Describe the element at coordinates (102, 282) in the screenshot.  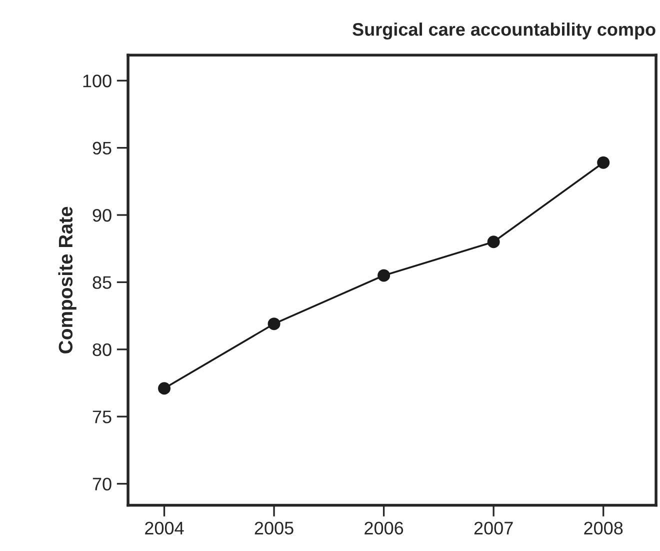
I see `y-tick-label: 85` at that location.